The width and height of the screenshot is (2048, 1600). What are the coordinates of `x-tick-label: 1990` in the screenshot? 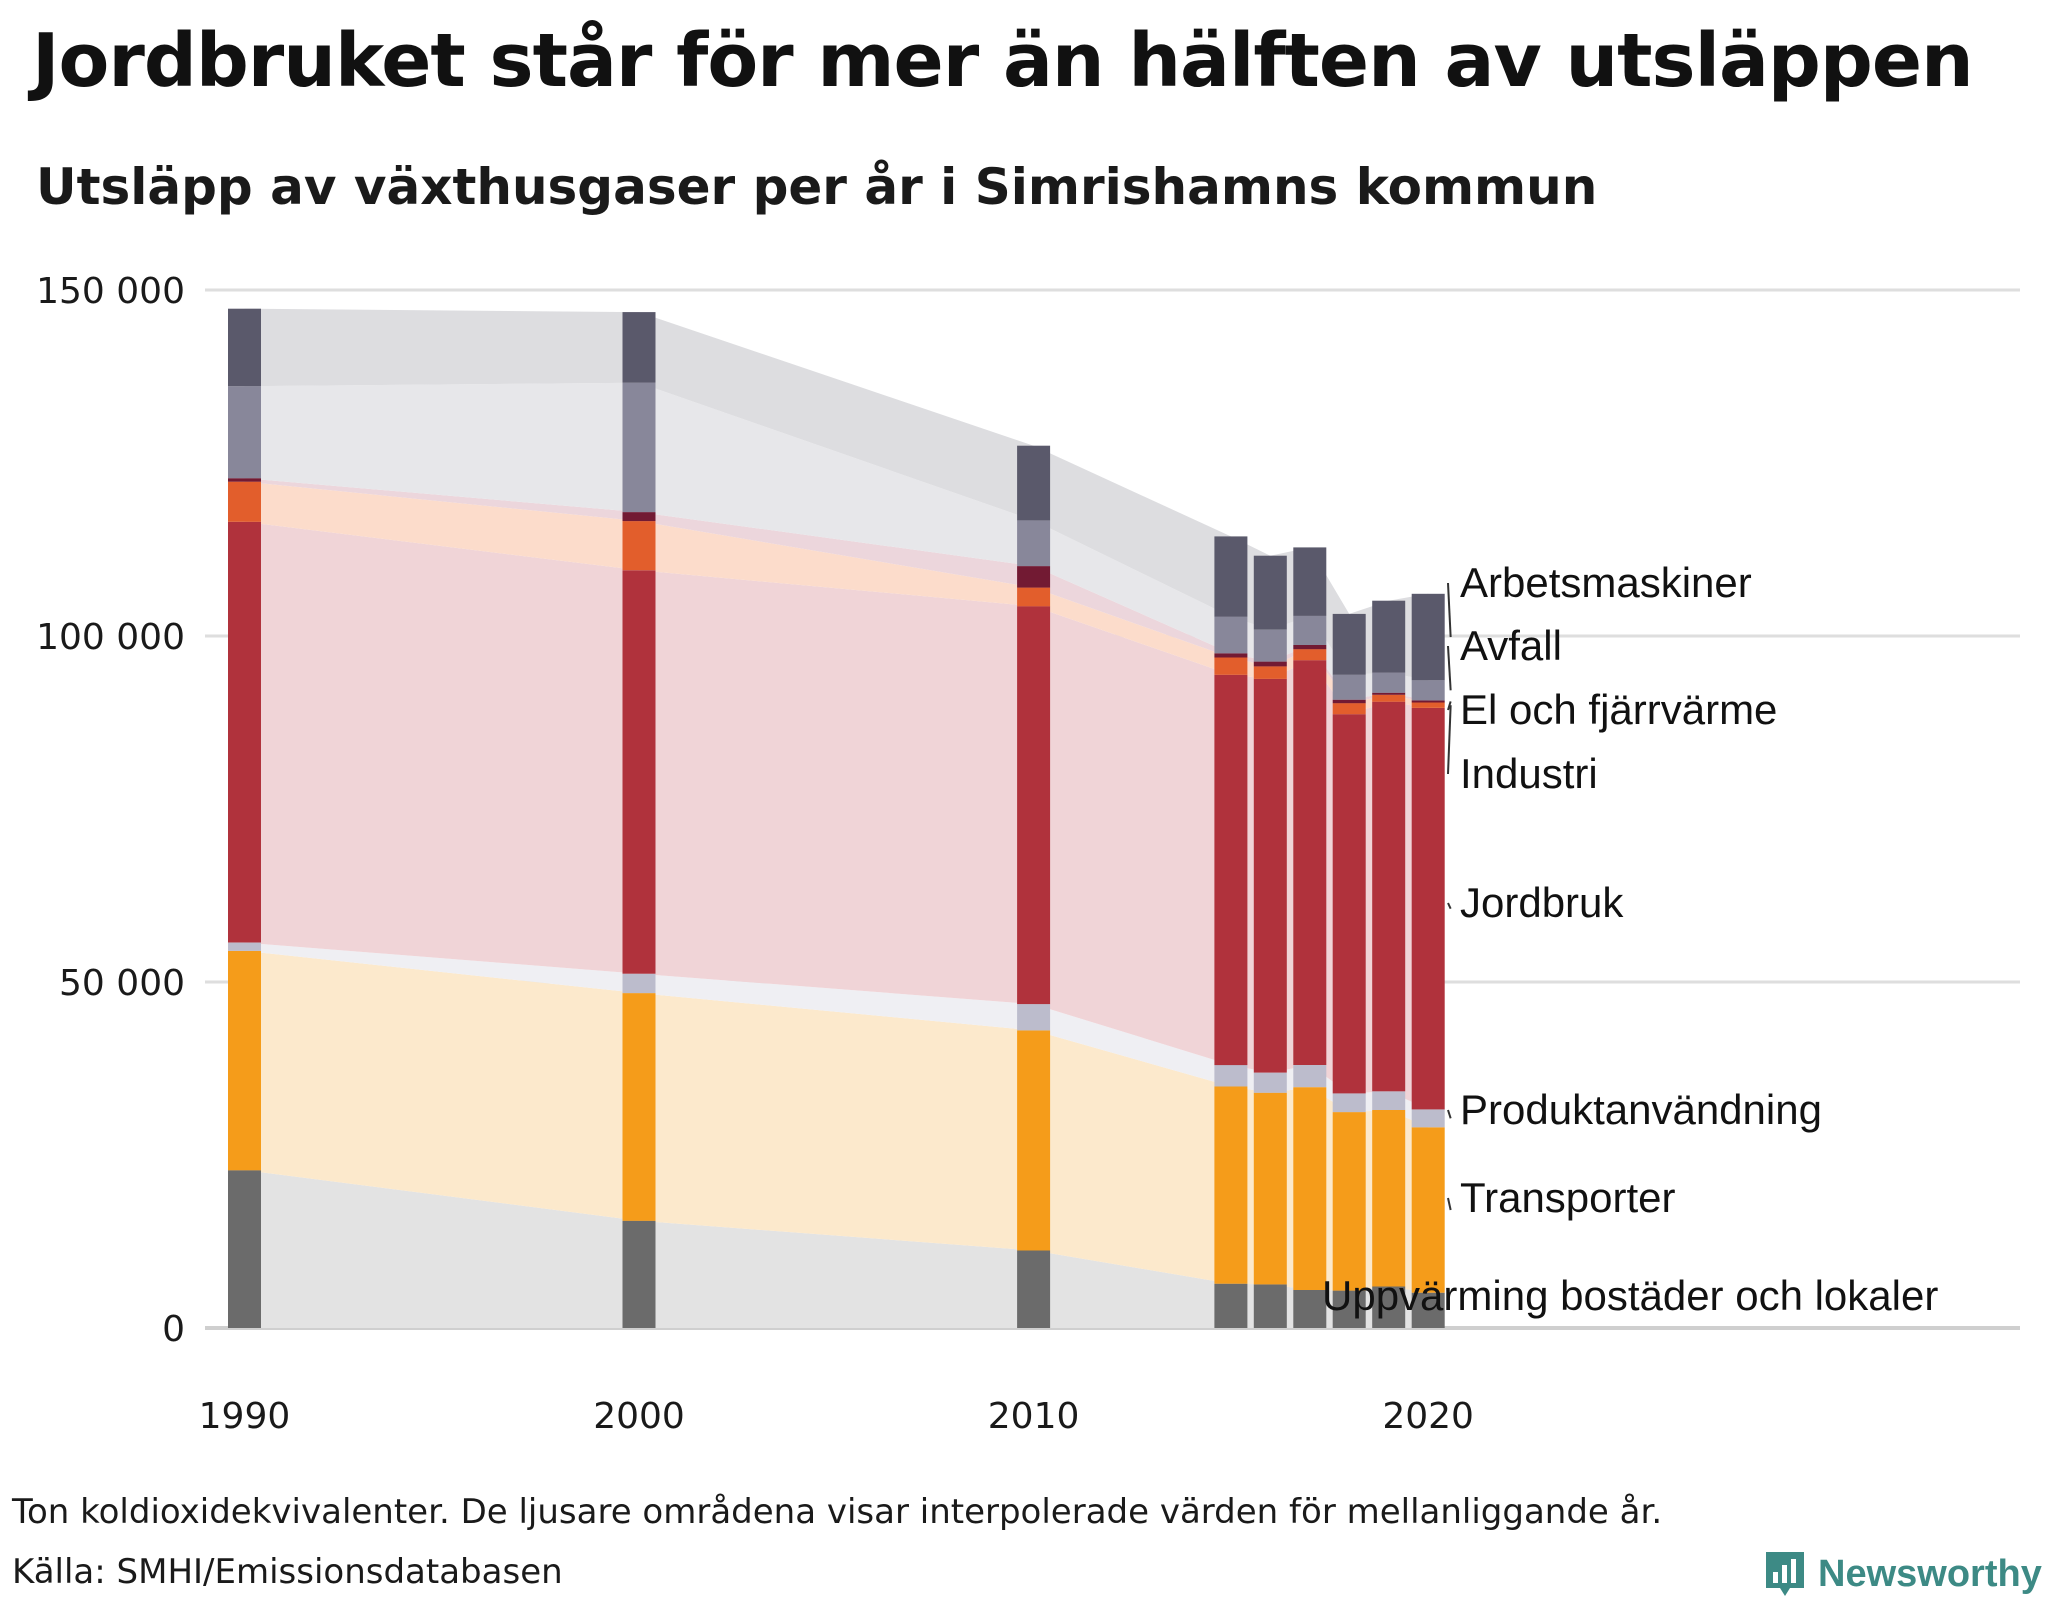 It's located at (245, 1416).